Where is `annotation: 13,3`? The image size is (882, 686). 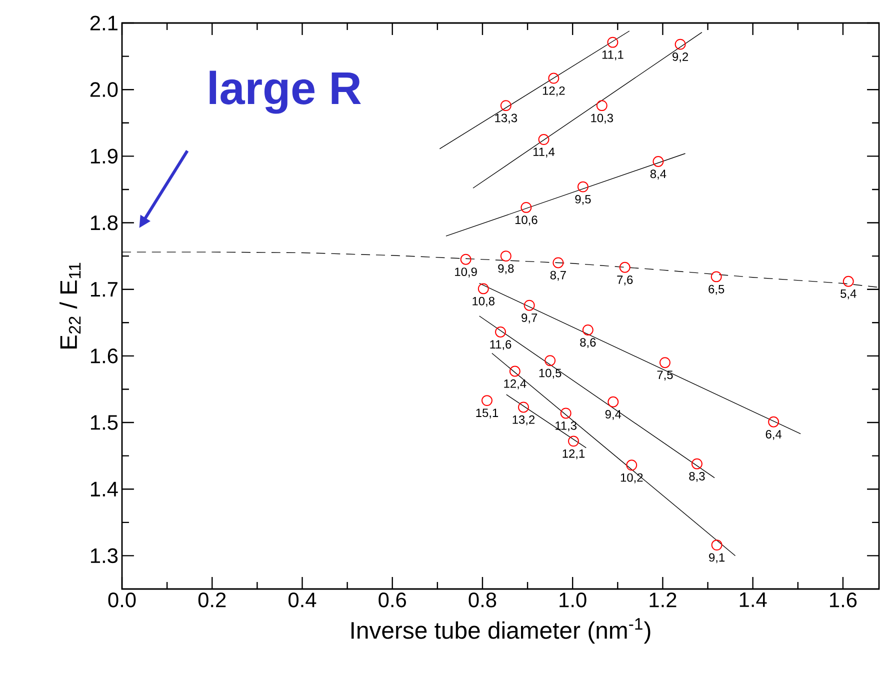
annotation: 13,3 is located at coordinates (506, 119).